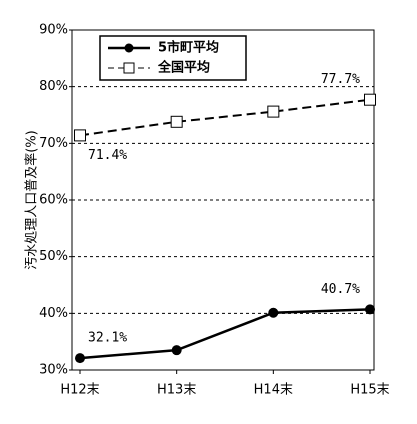 Image resolution: width=417 pixels, height=424 pixels. What do you see at coordinates (53, 256) in the screenshot?
I see `y-tick-label: 50%` at bounding box center [53, 256].